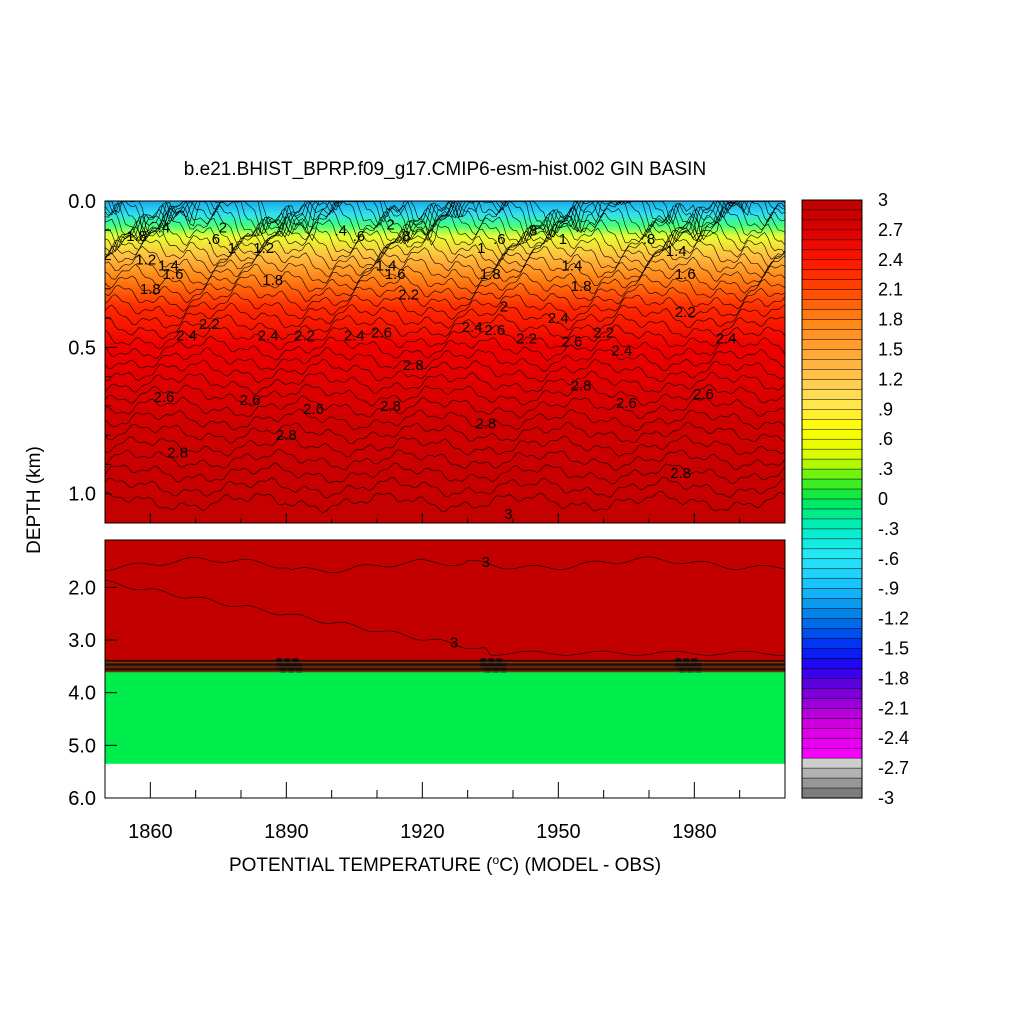 The width and height of the screenshot is (1024, 1024). Describe the element at coordinates (883, 200) in the screenshot. I see `colorbar-label: 3` at that location.